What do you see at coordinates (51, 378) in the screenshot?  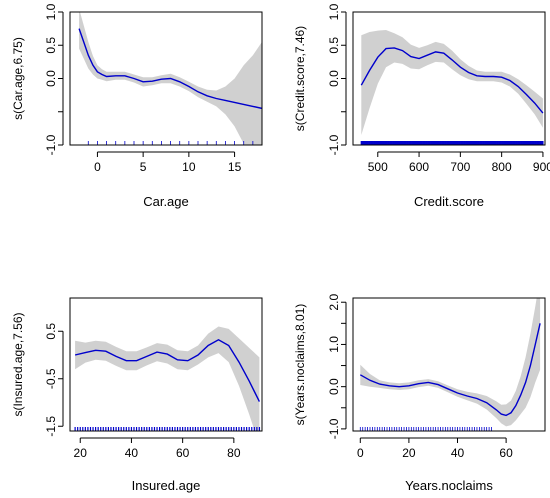 I see `y-tick-label: -0.5` at bounding box center [51, 378].